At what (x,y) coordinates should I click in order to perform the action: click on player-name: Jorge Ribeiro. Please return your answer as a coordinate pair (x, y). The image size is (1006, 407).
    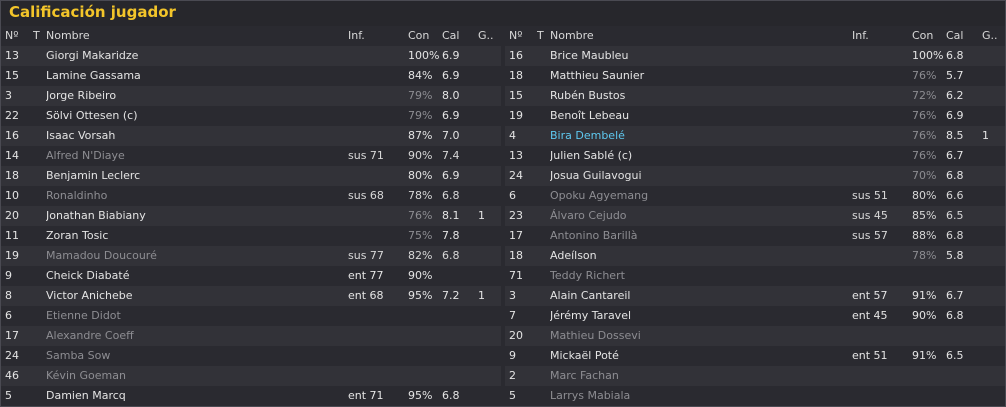
    Looking at the image, I should click on (81, 95).